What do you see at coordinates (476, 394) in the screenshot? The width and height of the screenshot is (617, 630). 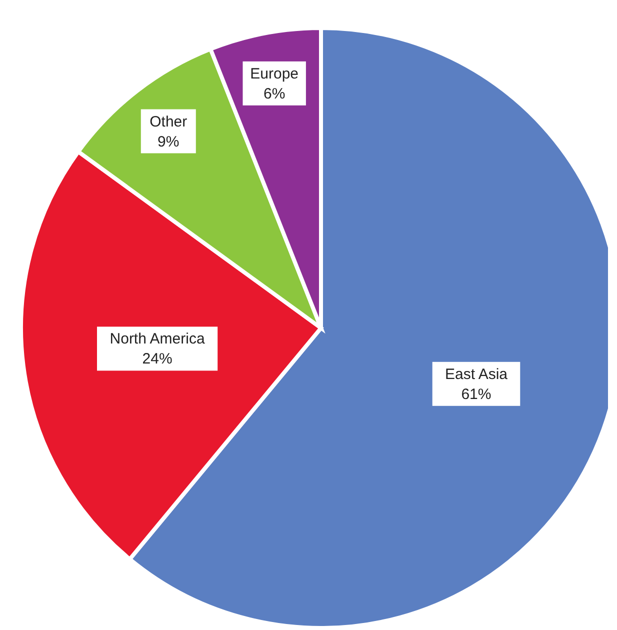 I see `data-label: 61%` at bounding box center [476, 394].